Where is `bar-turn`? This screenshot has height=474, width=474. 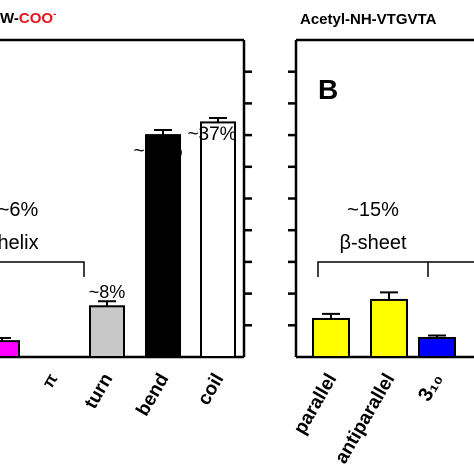
bar-turn is located at coordinates (107, 331).